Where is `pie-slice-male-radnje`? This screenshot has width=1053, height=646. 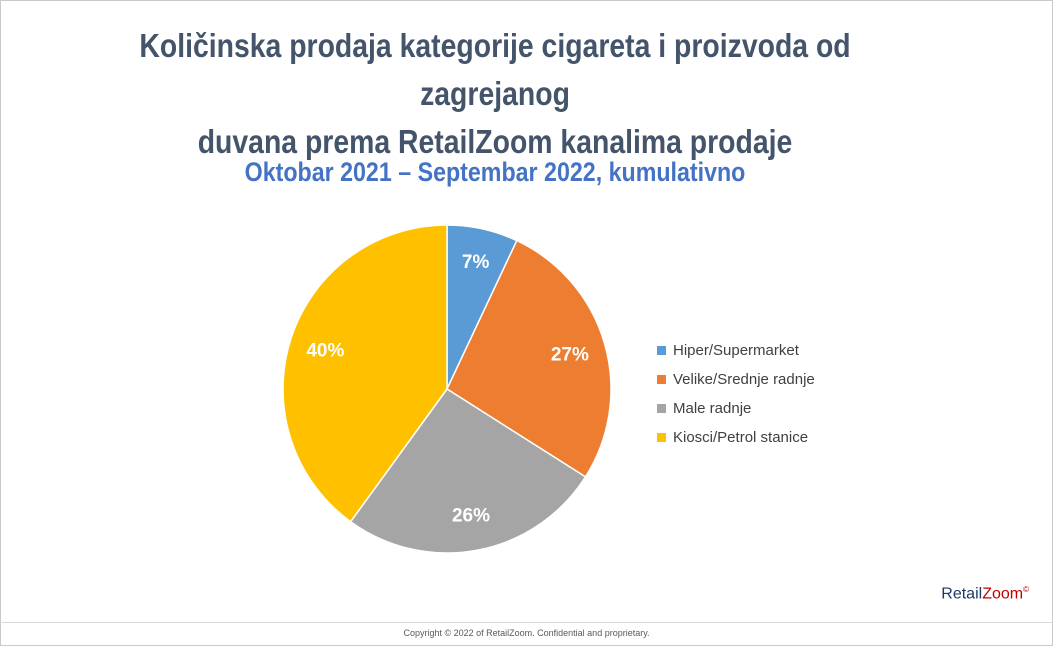 pie-slice-male-radnje is located at coordinates (468, 470).